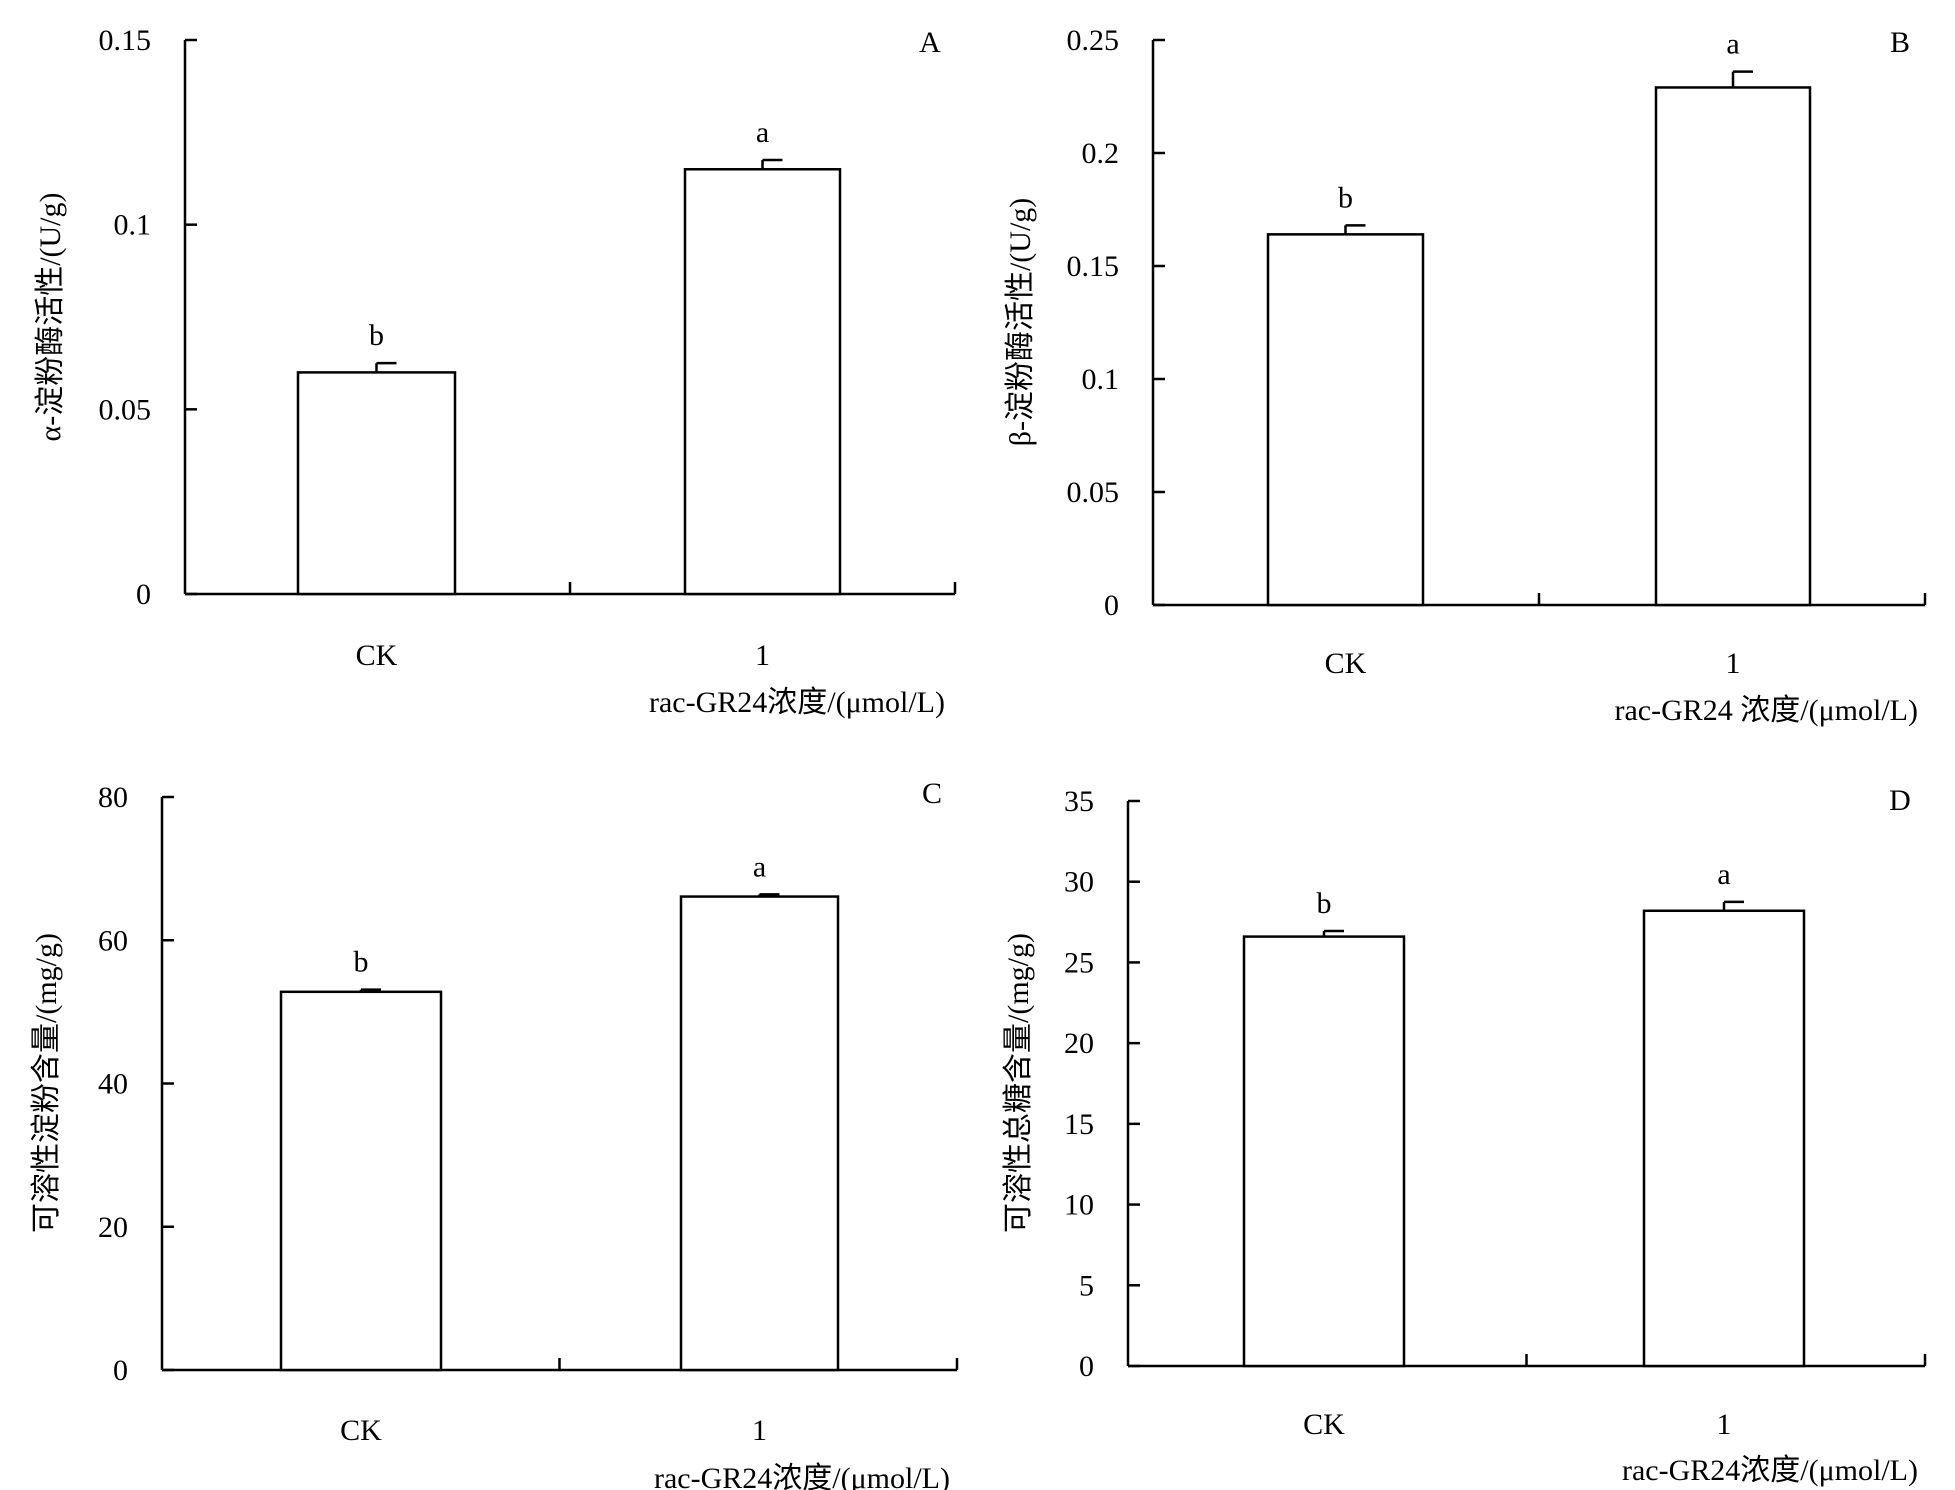  I want to click on panel-letter: C, so click(932, 793).